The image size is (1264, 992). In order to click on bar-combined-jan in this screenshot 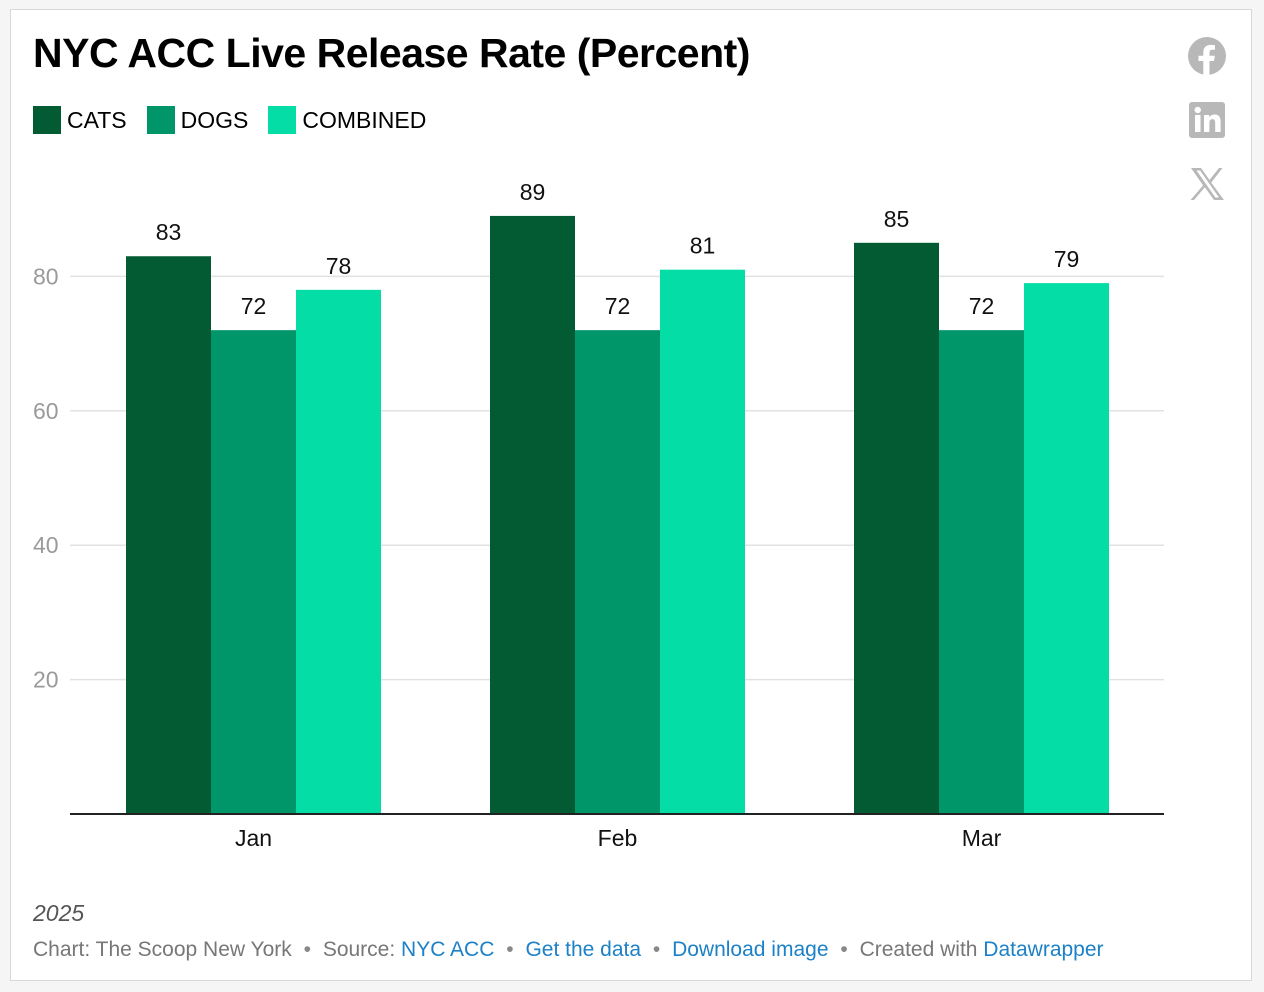, I will do `click(338, 552)`.